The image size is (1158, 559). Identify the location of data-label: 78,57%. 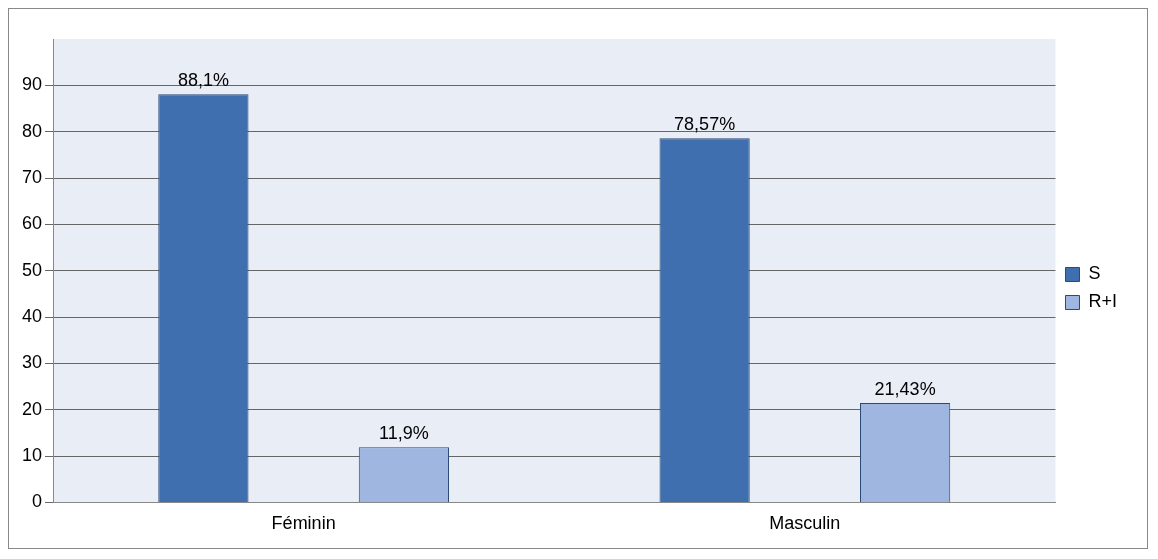
(705, 124).